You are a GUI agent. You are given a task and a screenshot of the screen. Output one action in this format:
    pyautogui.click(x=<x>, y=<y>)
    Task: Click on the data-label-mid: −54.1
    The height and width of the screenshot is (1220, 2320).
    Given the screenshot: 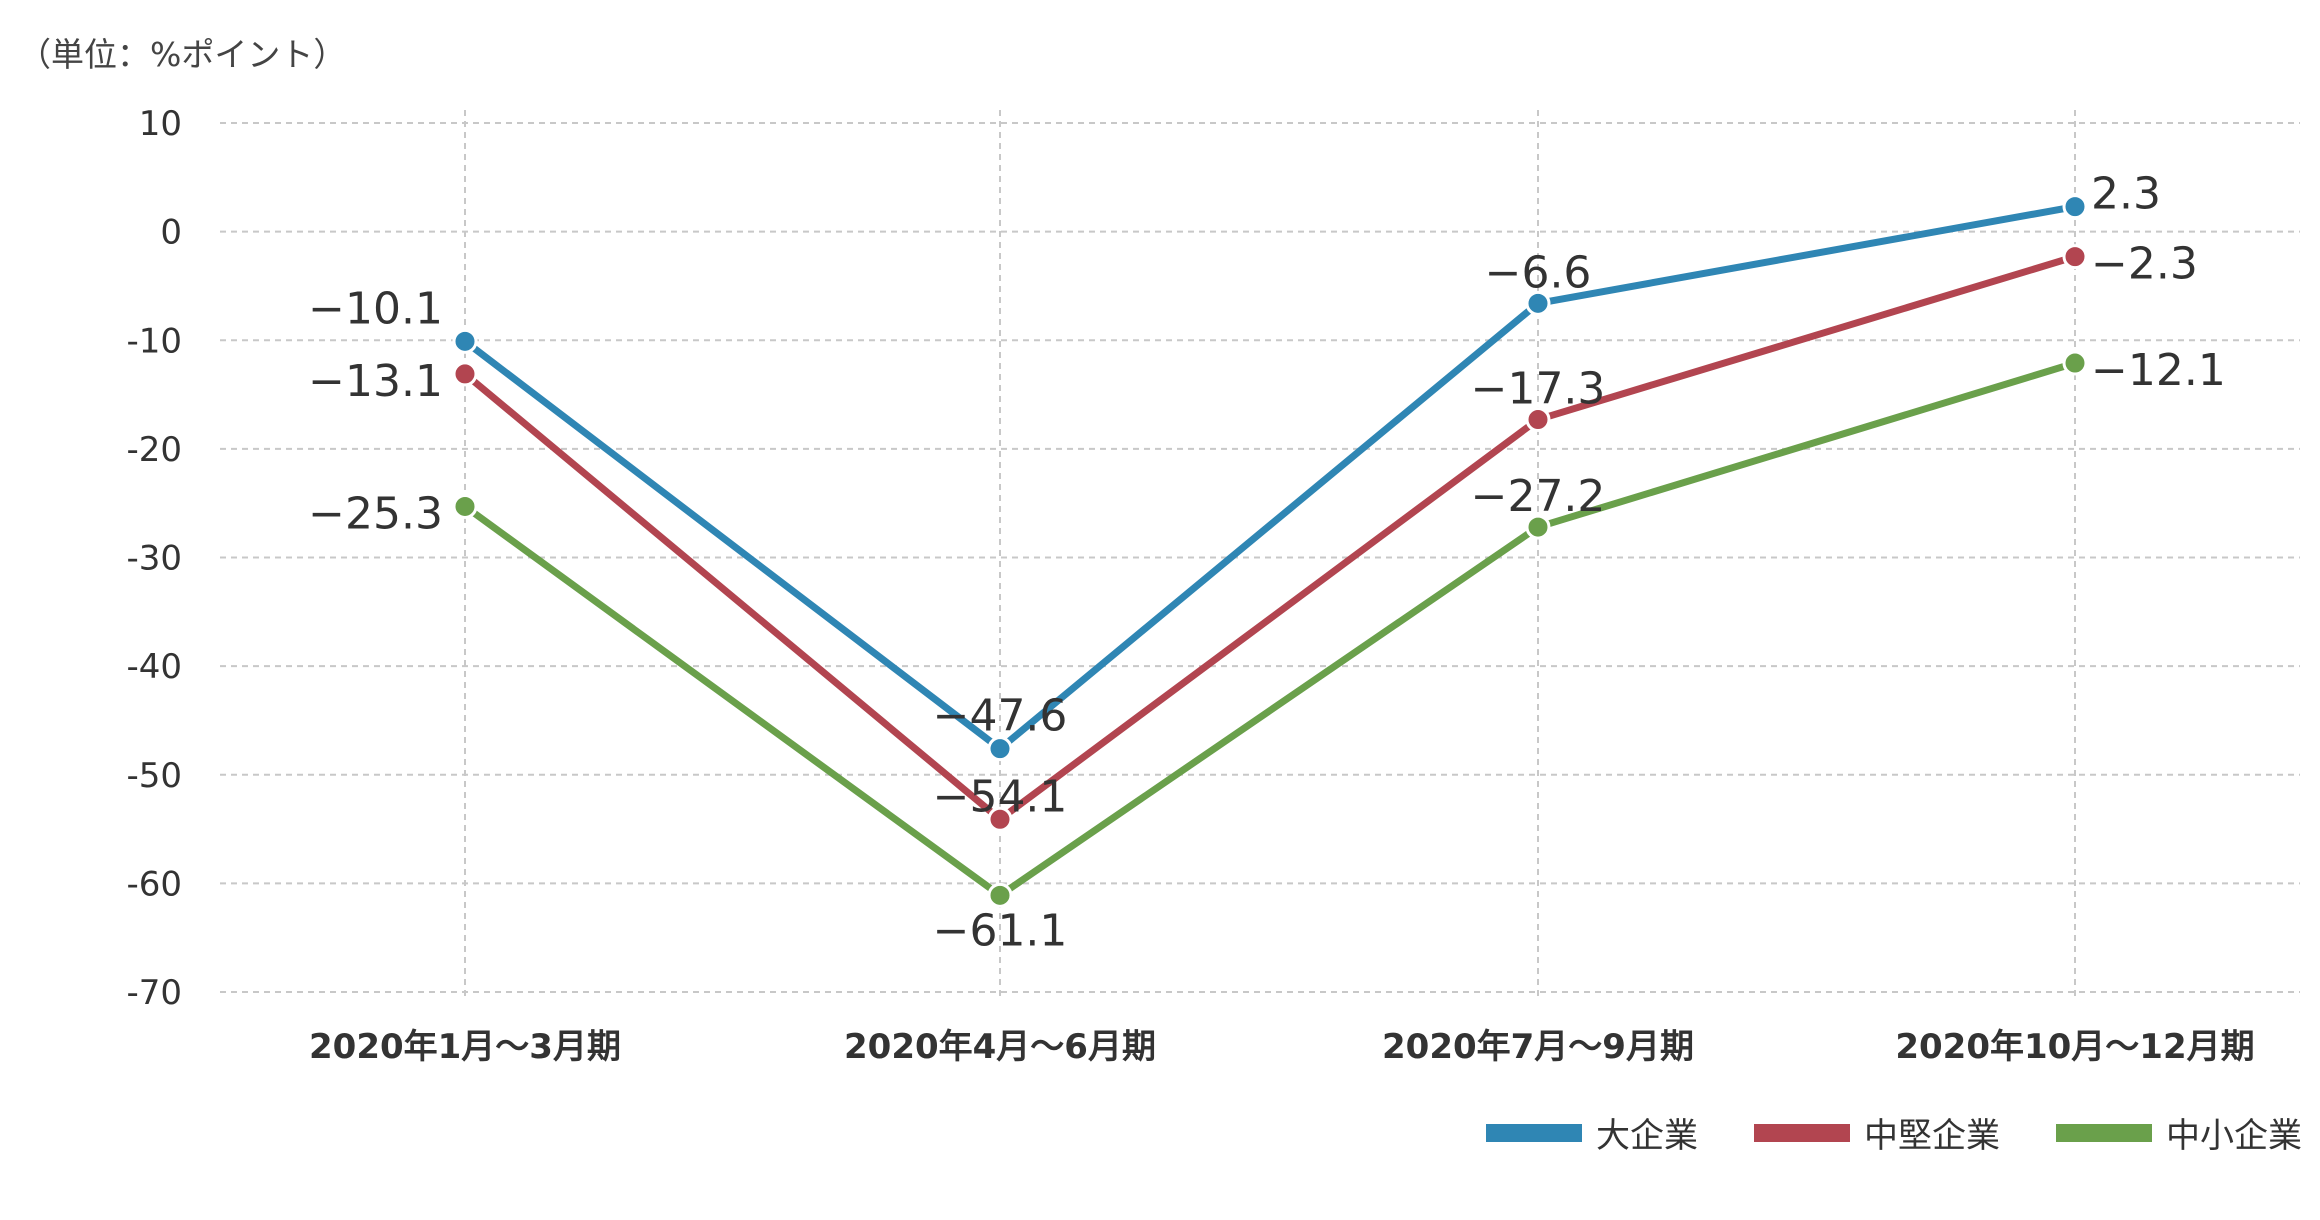 What is the action you would take?
    pyautogui.click(x=1000, y=796)
    